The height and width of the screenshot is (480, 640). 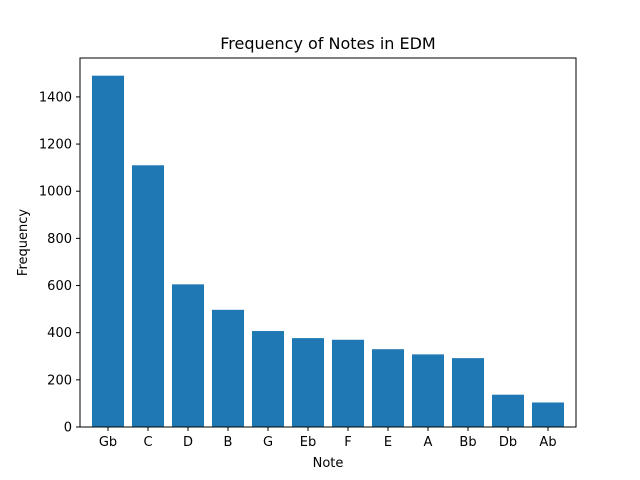 What do you see at coordinates (328, 438) in the screenshot?
I see `x-axis-ticks: Gb C D B G Eb F E A Bb Db Ab` at bounding box center [328, 438].